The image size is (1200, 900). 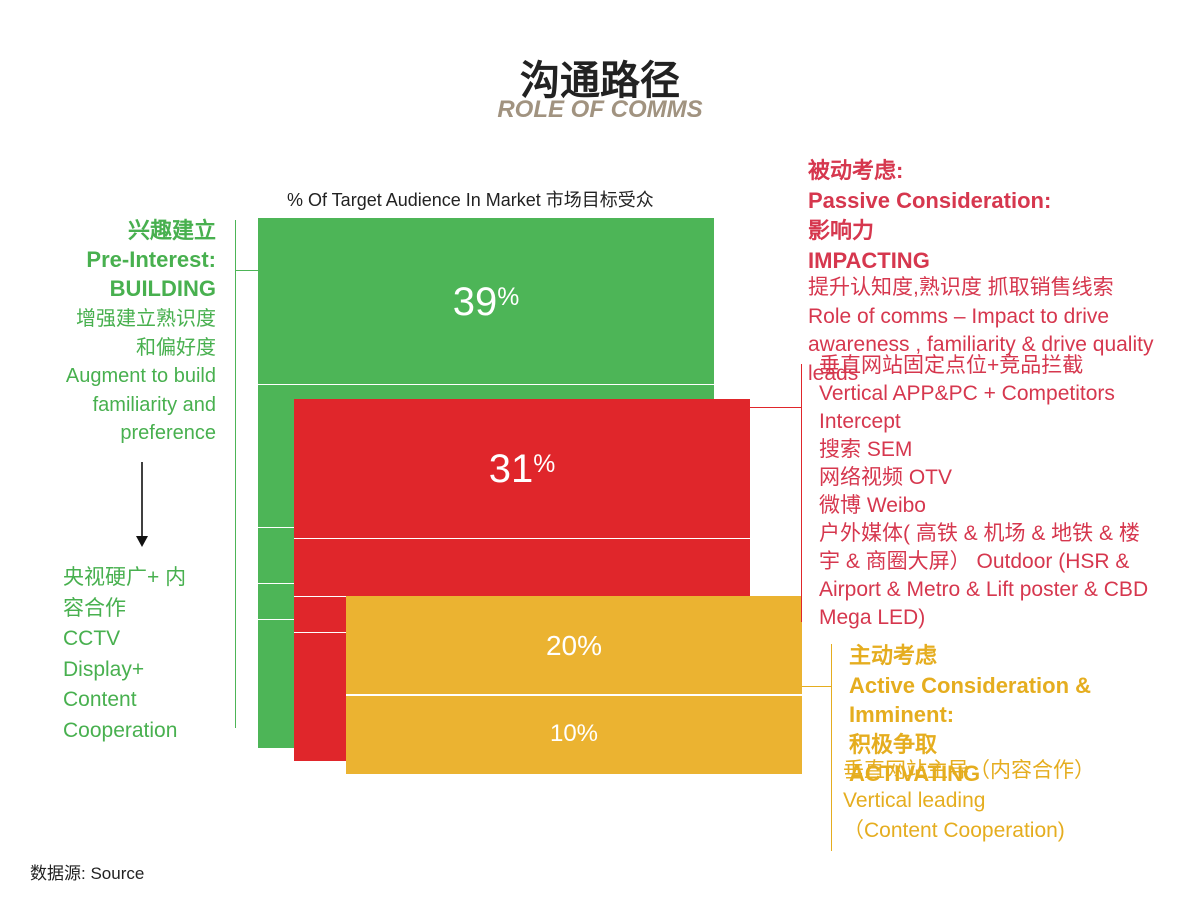 What do you see at coordinates (104, 669) in the screenshot?
I see `pre-interest-media-line: Display+` at bounding box center [104, 669].